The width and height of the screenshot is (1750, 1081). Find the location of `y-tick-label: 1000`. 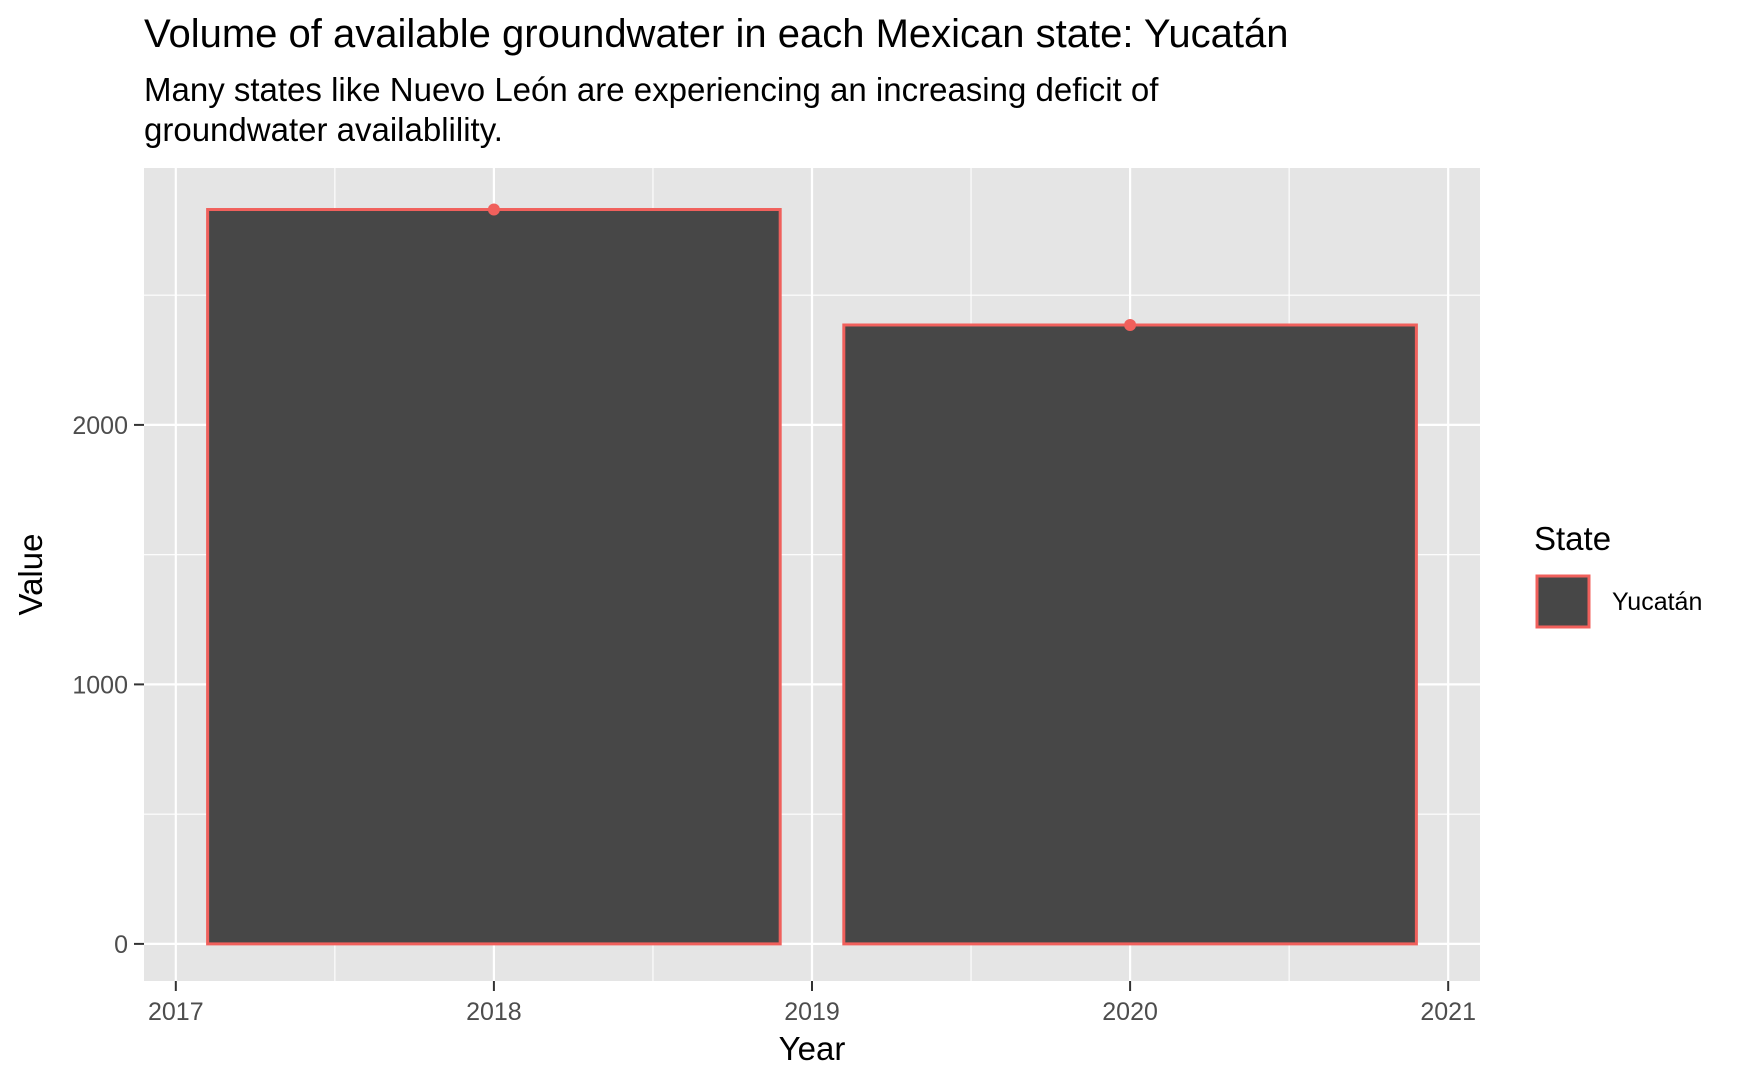

y-tick-label: 1000 is located at coordinates (100, 685).